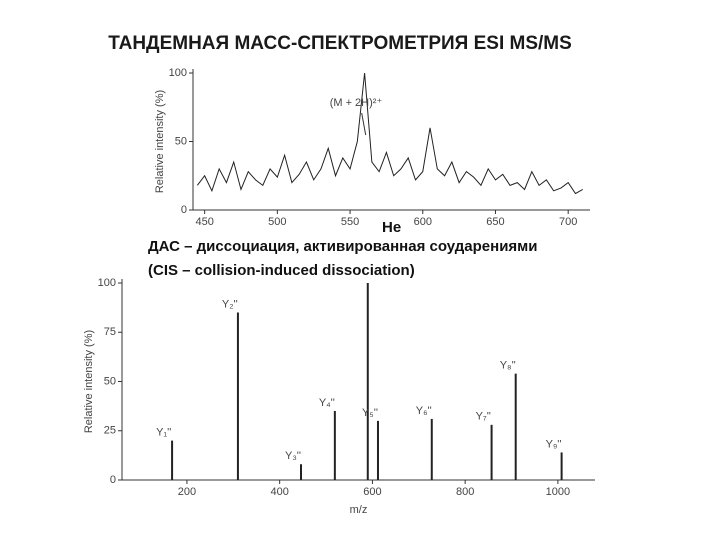 The image size is (720, 540). Describe the element at coordinates (483, 417) in the screenshot. I see `peak-label: Y₇''` at that location.